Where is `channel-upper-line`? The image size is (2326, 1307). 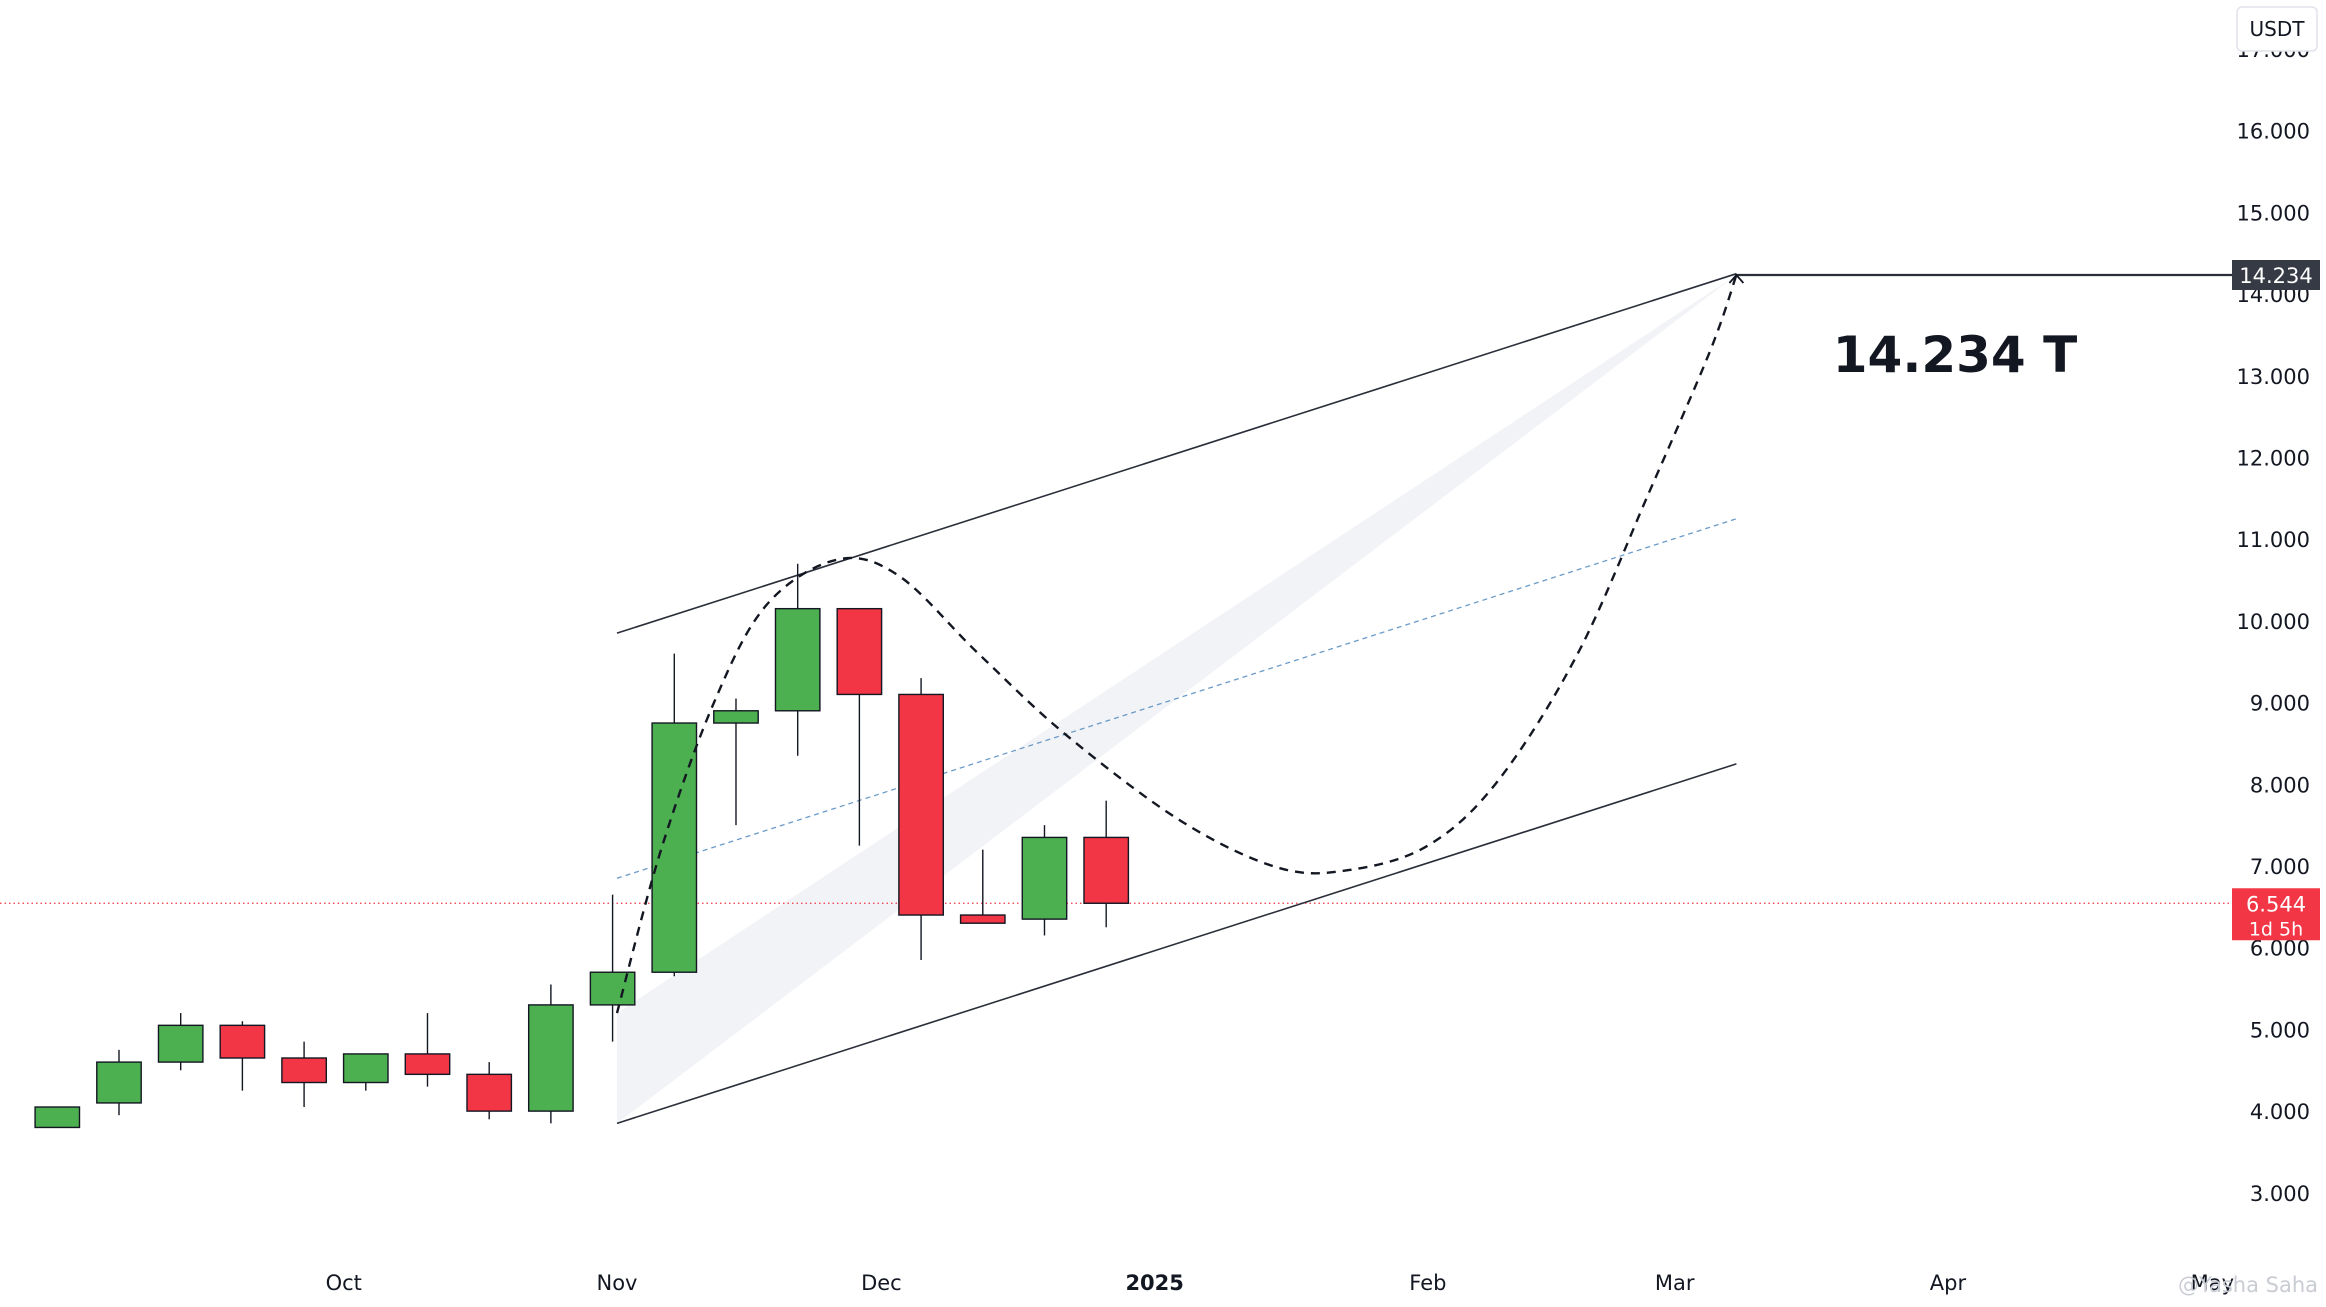 channel-upper-line is located at coordinates (1176, 453).